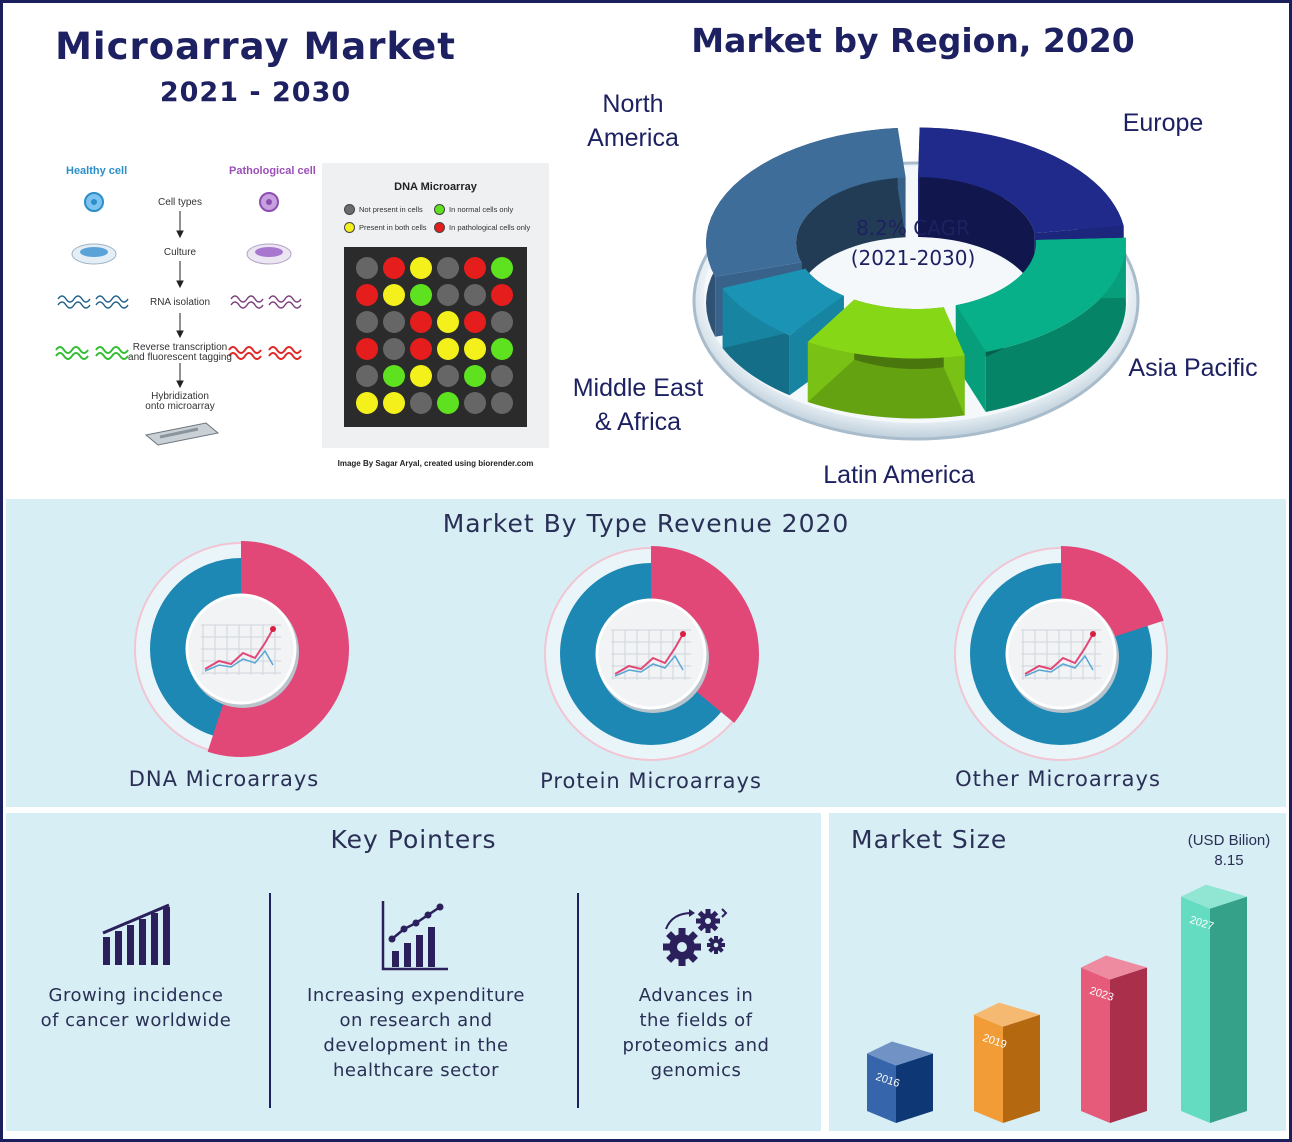 This screenshot has width=1292, height=1142. I want to click on pointer-2-line3: development in the, so click(416, 1045).